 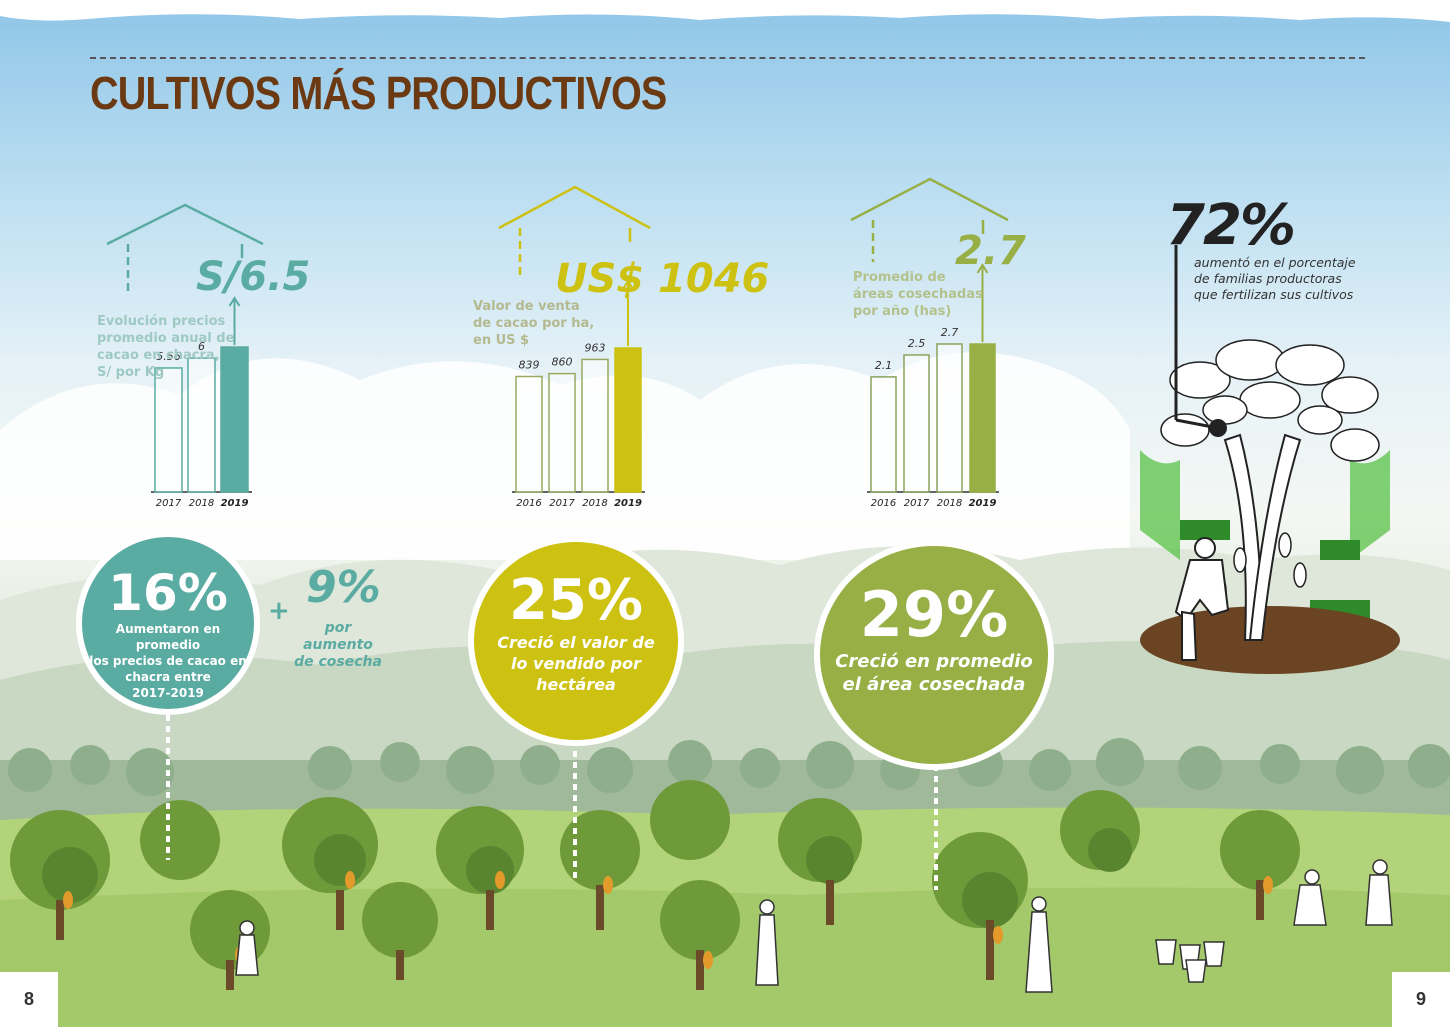 What do you see at coordinates (990, 251) in the screenshot?
I see `chart3-highlight: 2.7` at bounding box center [990, 251].